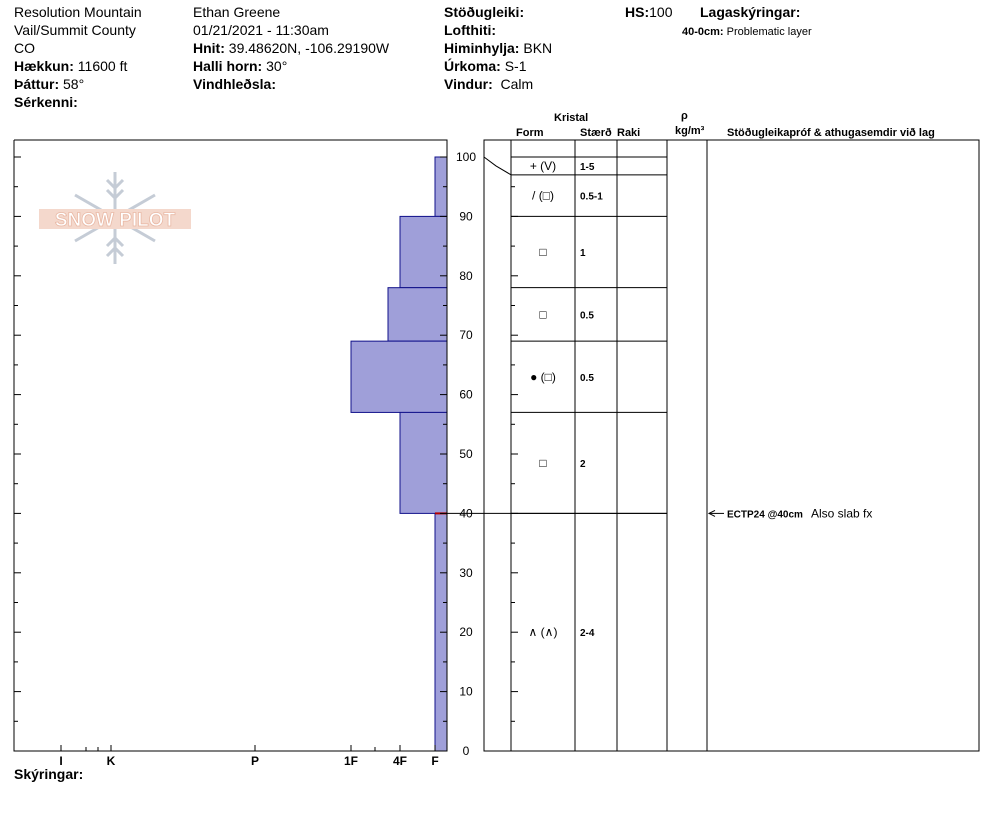  What do you see at coordinates (228, 66) in the screenshot?
I see `slope-label: Halli horn:` at bounding box center [228, 66].